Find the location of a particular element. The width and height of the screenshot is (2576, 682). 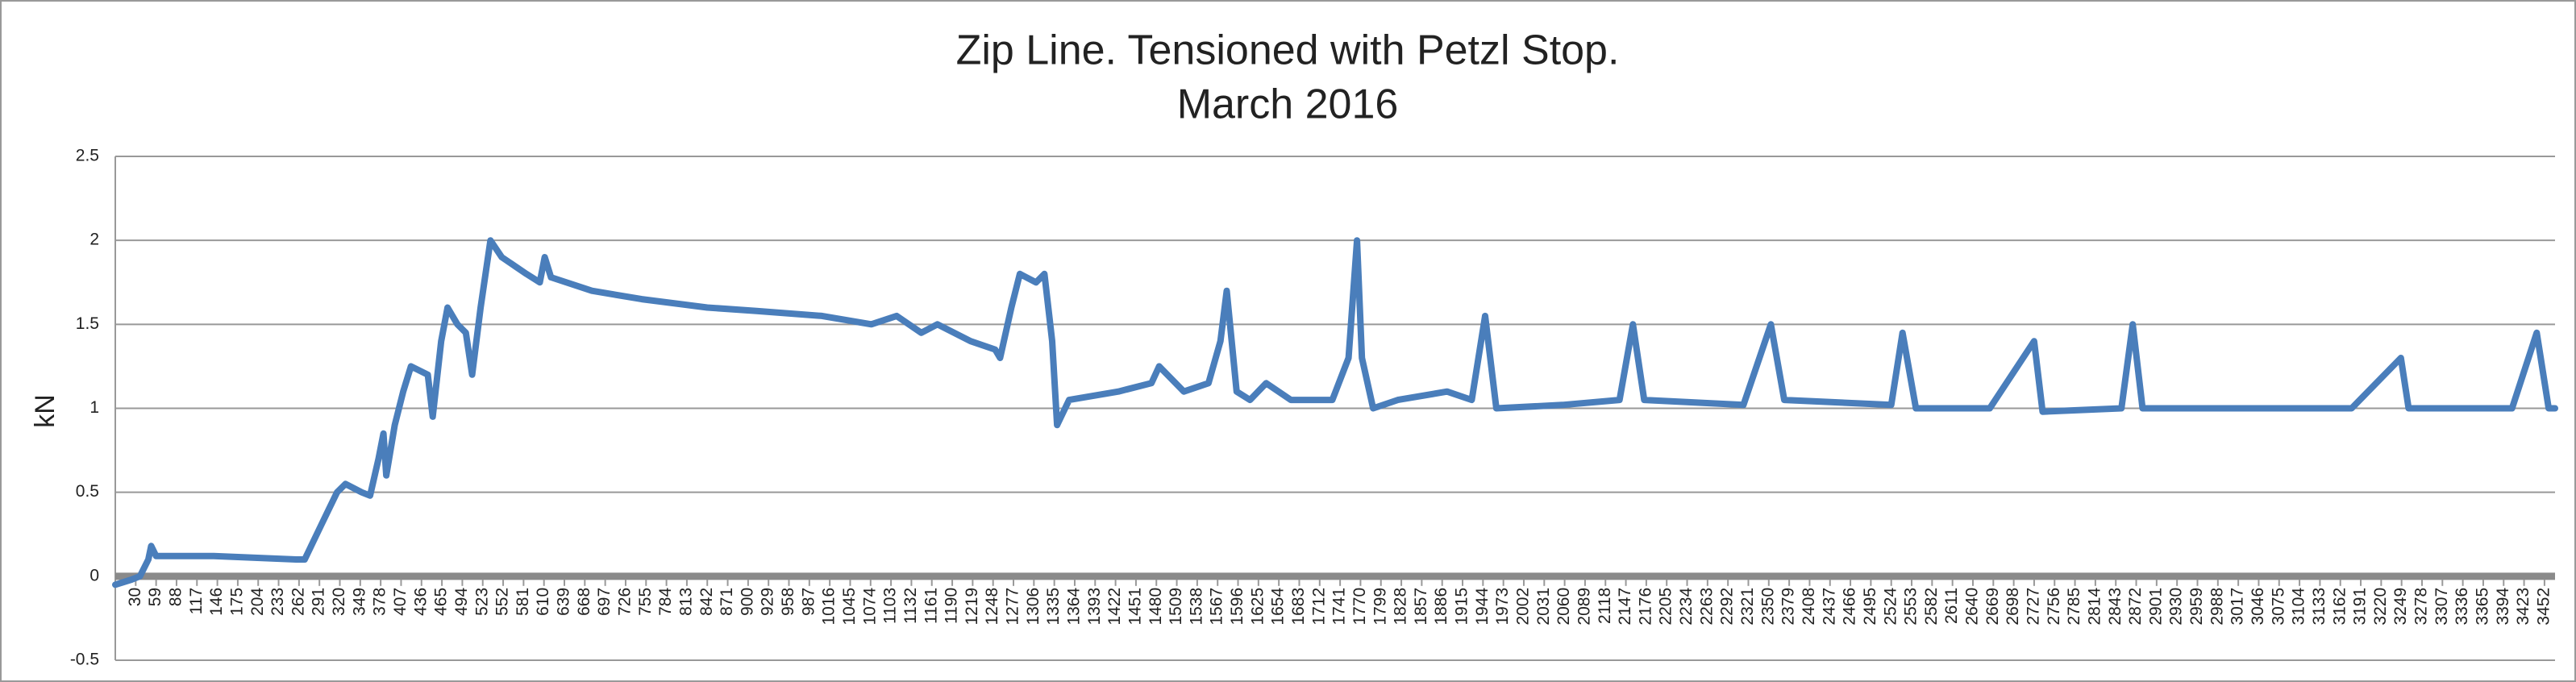

x-tick-label: 2031 is located at coordinates (1544, 607).